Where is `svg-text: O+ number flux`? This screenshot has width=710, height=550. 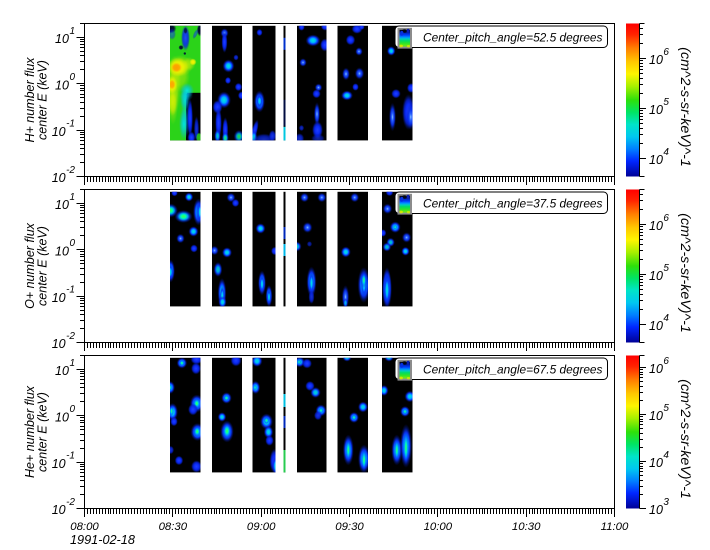
svg-text: O+ number flux is located at coordinates (30, 265).